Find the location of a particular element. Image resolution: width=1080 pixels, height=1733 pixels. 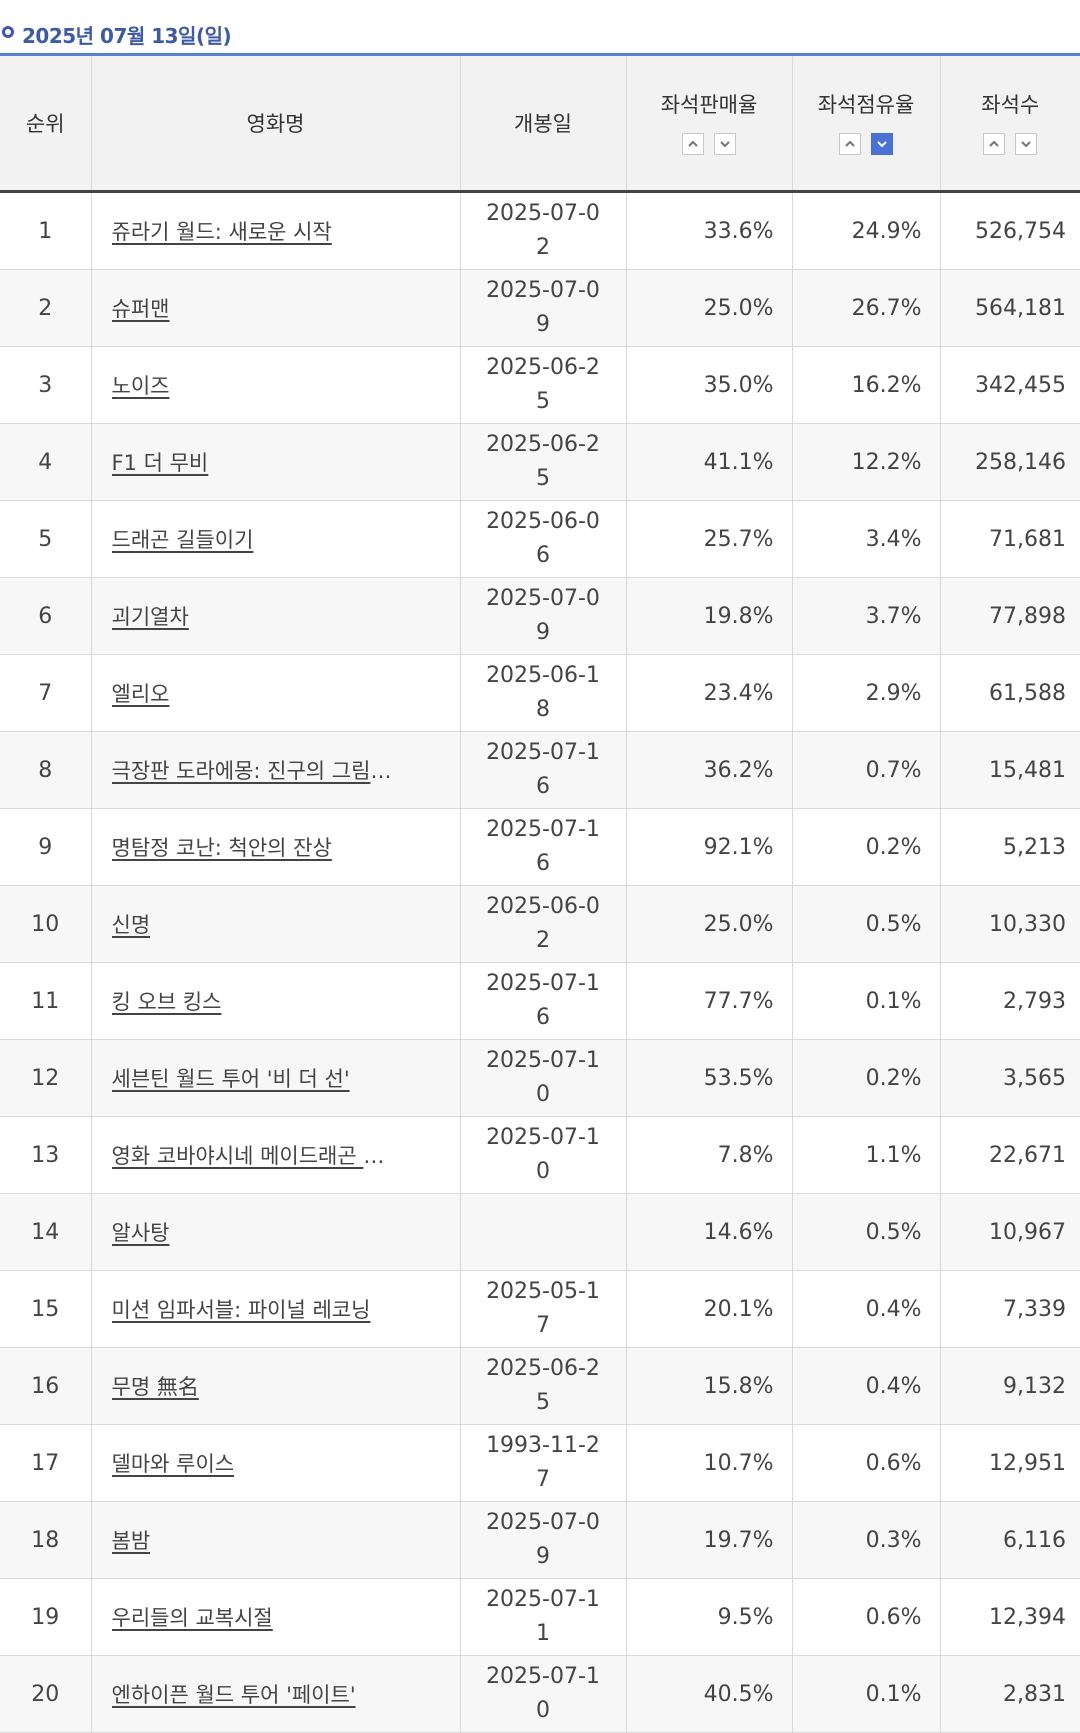

title-cell: 킹 오브 킹스 is located at coordinates (276, 1001).